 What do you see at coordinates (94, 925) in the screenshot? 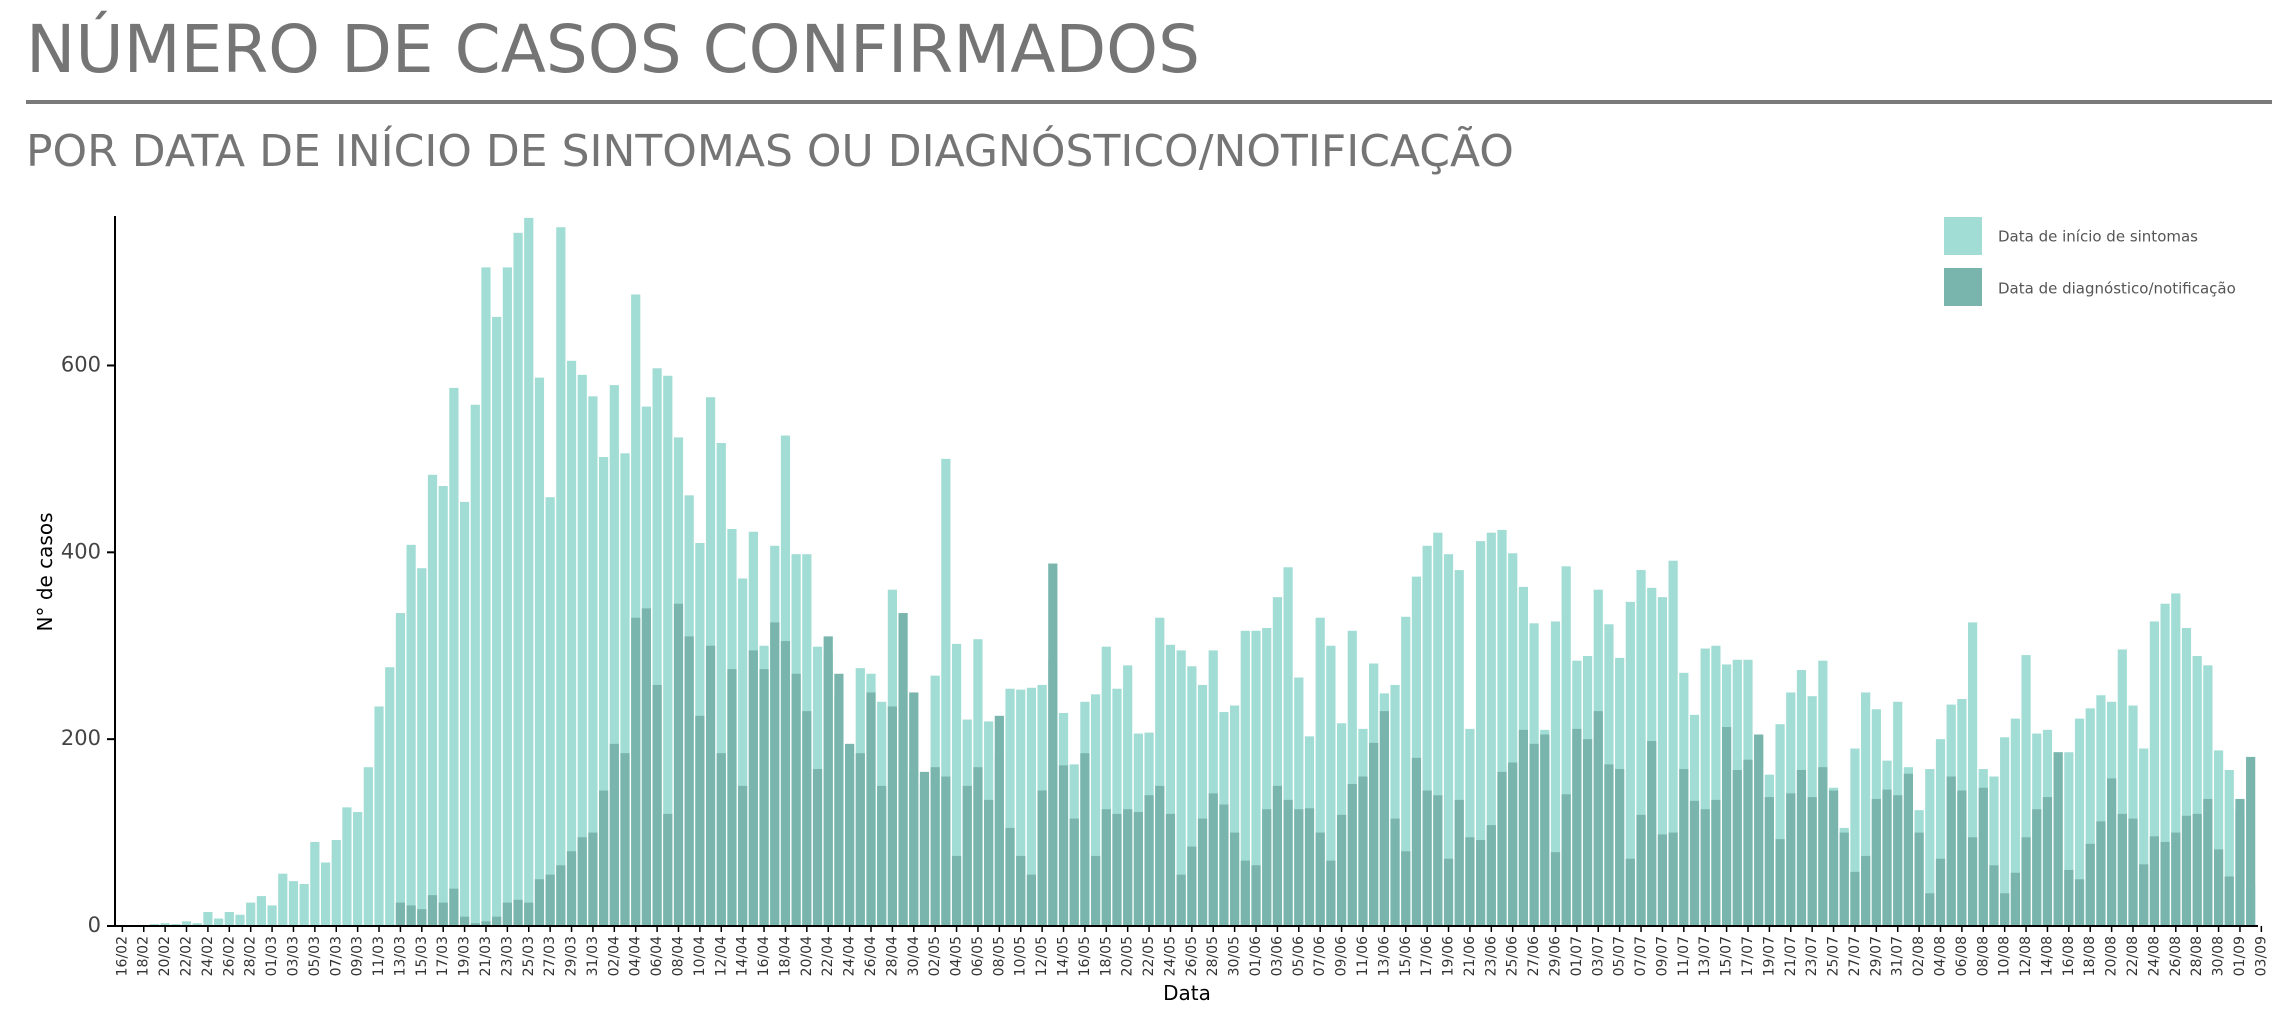
I see `y-tick-label: 0` at bounding box center [94, 925].